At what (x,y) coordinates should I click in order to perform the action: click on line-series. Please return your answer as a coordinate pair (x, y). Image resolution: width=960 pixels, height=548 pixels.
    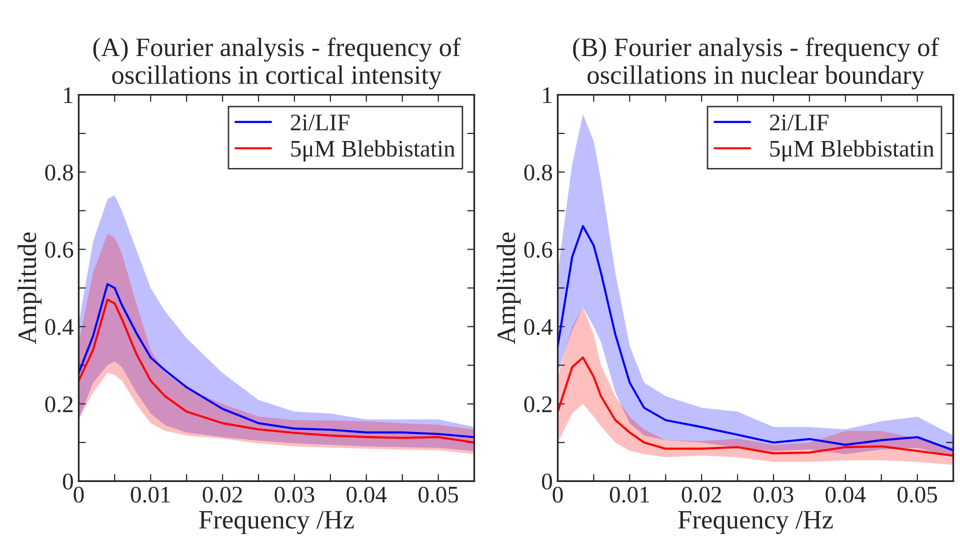
    Looking at the image, I should click on (756, 406).